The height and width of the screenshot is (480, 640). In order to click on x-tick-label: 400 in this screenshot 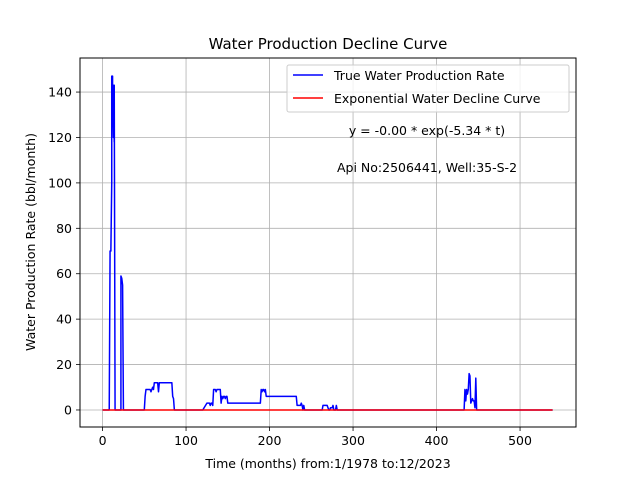, I will do `click(437, 440)`.